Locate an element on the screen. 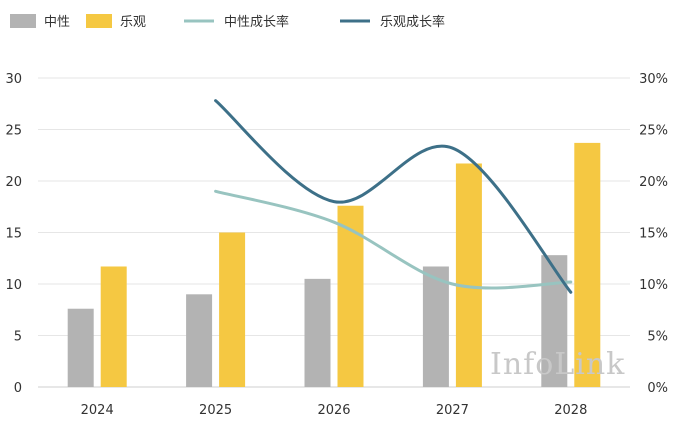 The width and height of the screenshot is (680, 430). y-left-tick-label: 30 is located at coordinates (13, 79).